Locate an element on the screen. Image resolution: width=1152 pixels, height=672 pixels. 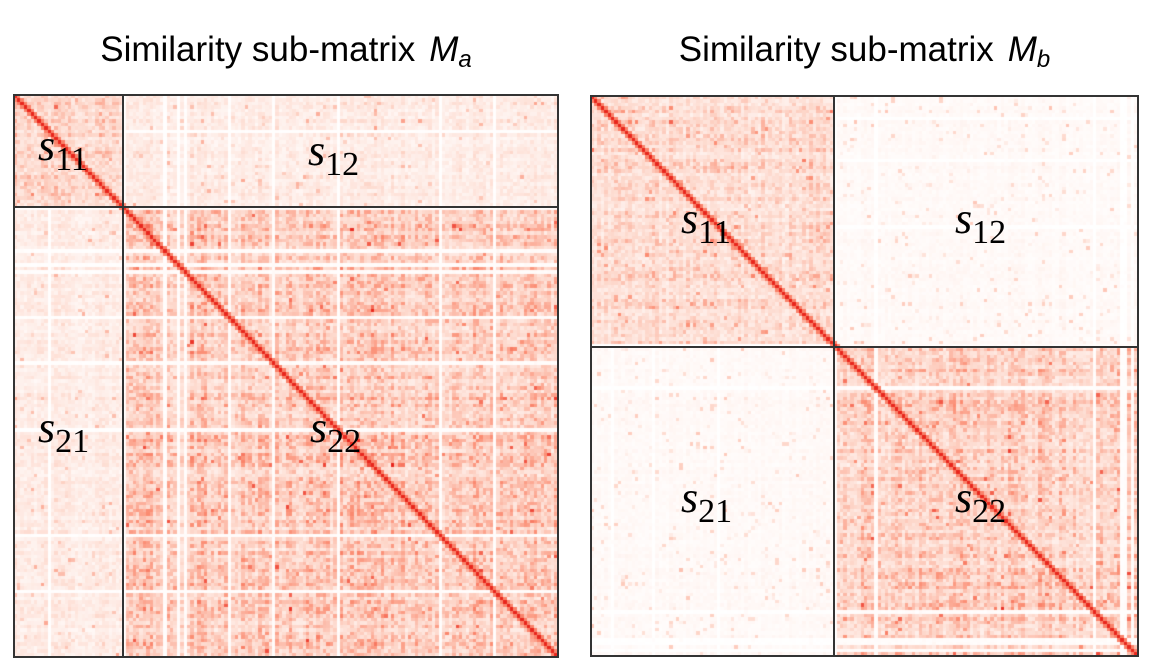
panel-a-title-subscript: a is located at coordinates (465, 59).